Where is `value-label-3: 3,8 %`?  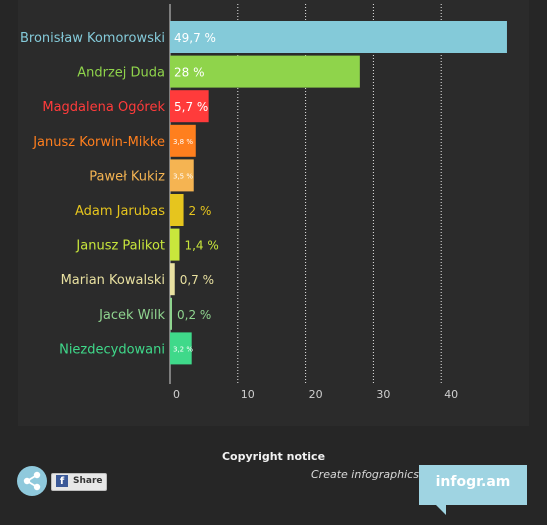 value-label-3: 3,8 % is located at coordinates (183, 142).